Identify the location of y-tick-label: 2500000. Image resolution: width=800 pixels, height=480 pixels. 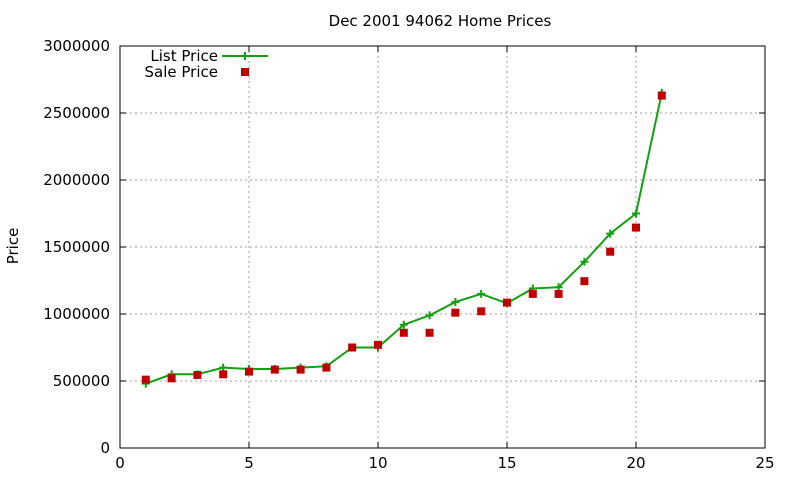
(76, 113).